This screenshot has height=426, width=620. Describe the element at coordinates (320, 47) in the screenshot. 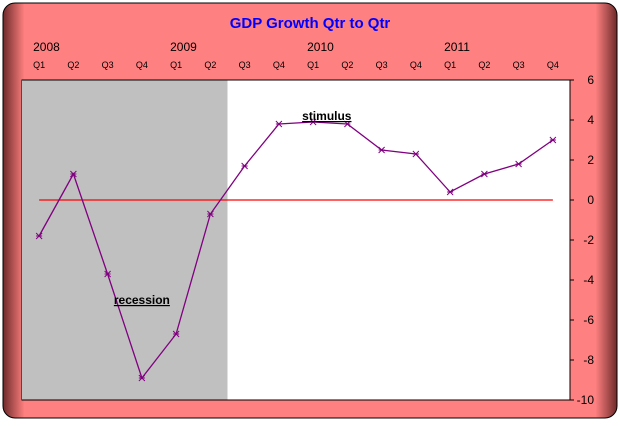

I see `year-label: 2010` at that location.